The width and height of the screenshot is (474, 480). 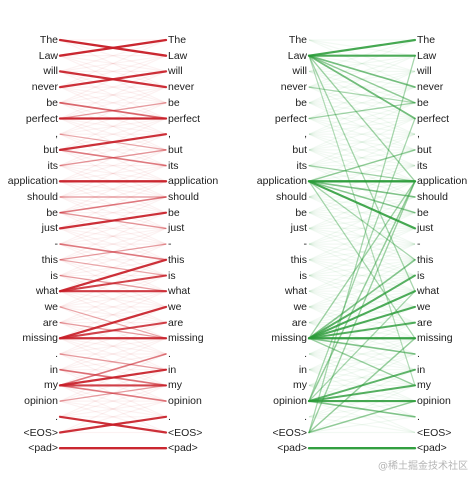 What do you see at coordinates (300, 306) in the screenshot?
I see `panel-2-source-token: we` at bounding box center [300, 306].